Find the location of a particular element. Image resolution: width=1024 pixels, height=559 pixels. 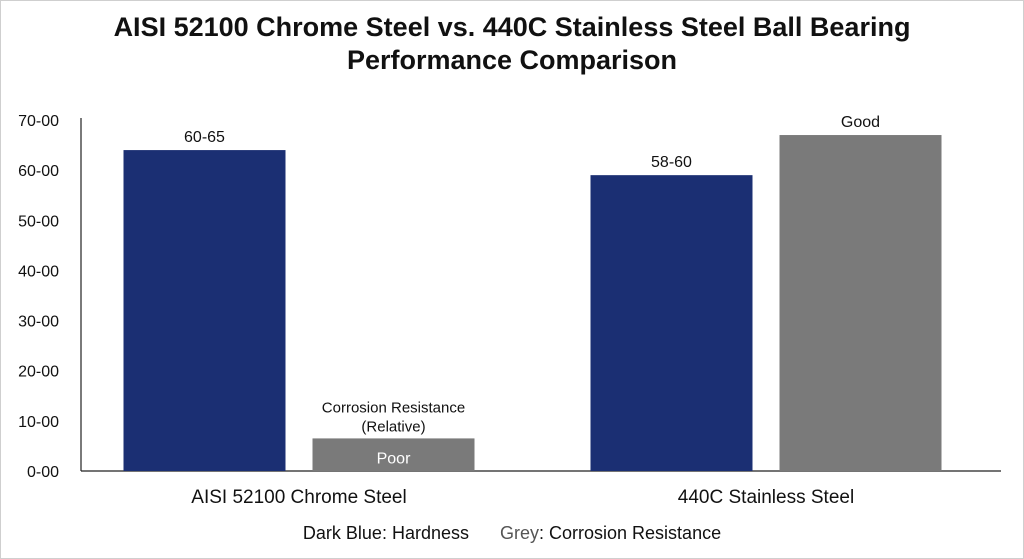

y-tick-label: 70-00 is located at coordinates (38, 121).